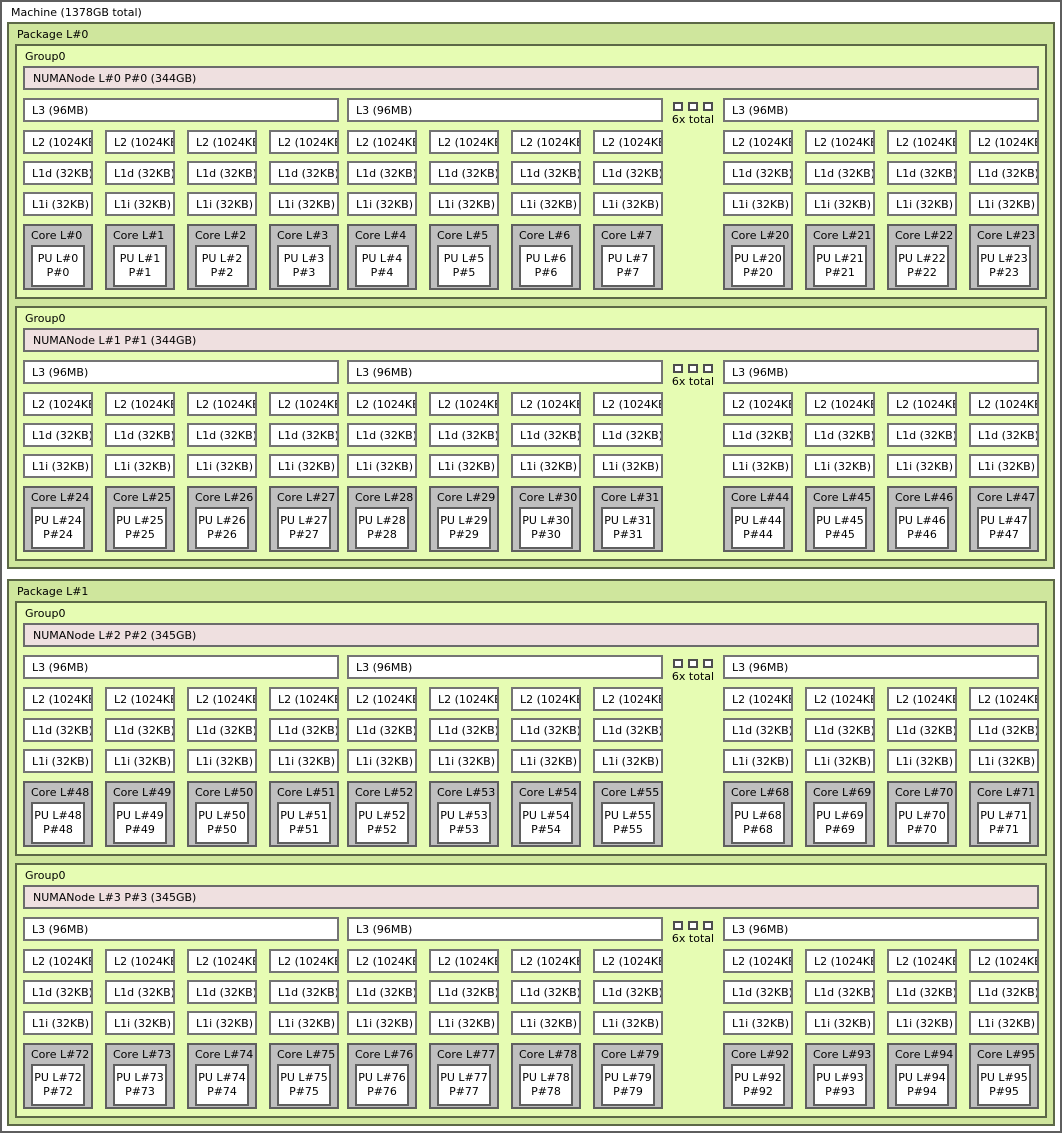 The width and height of the screenshot is (1062, 1133). I want to click on pu-label: PU L#22, so click(922, 258).